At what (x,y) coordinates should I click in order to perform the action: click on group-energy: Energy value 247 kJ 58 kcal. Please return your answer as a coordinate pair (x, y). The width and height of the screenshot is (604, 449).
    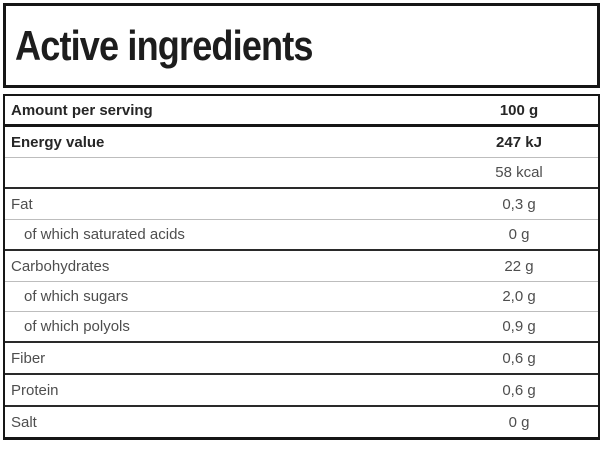
    Looking at the image, I should click on (301, 158).